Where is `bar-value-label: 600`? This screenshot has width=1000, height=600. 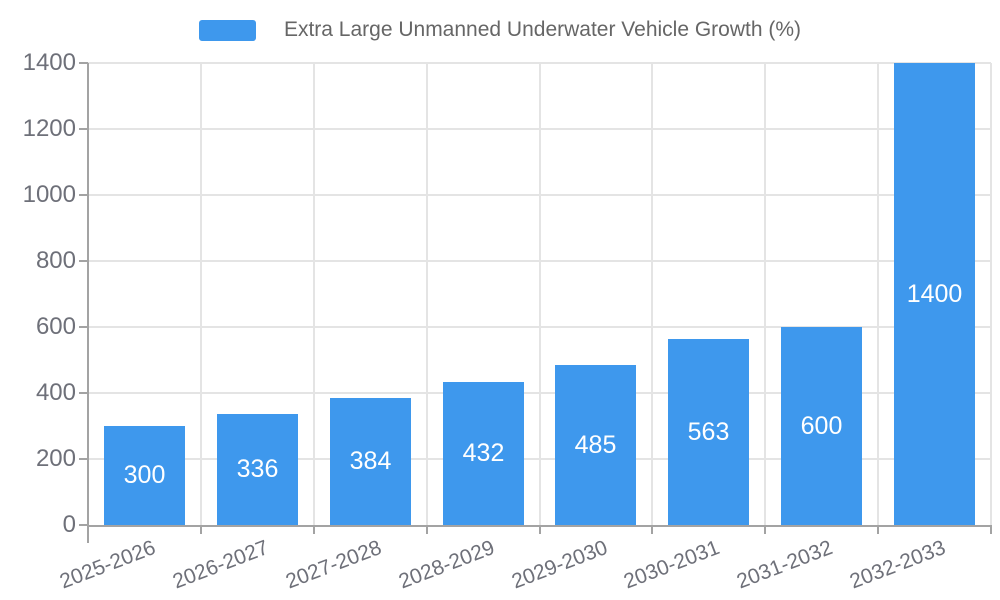 bar-value-label: 600 is located at coordinates (821, 425).